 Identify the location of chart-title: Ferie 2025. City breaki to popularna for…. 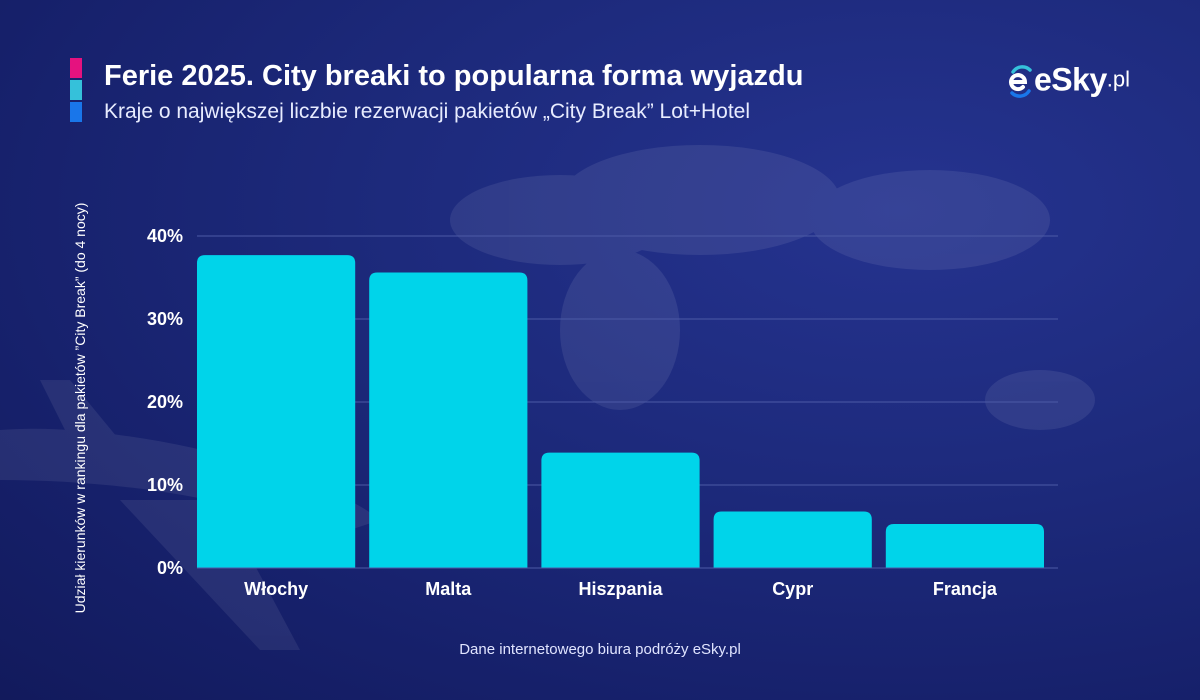
(454, 76).